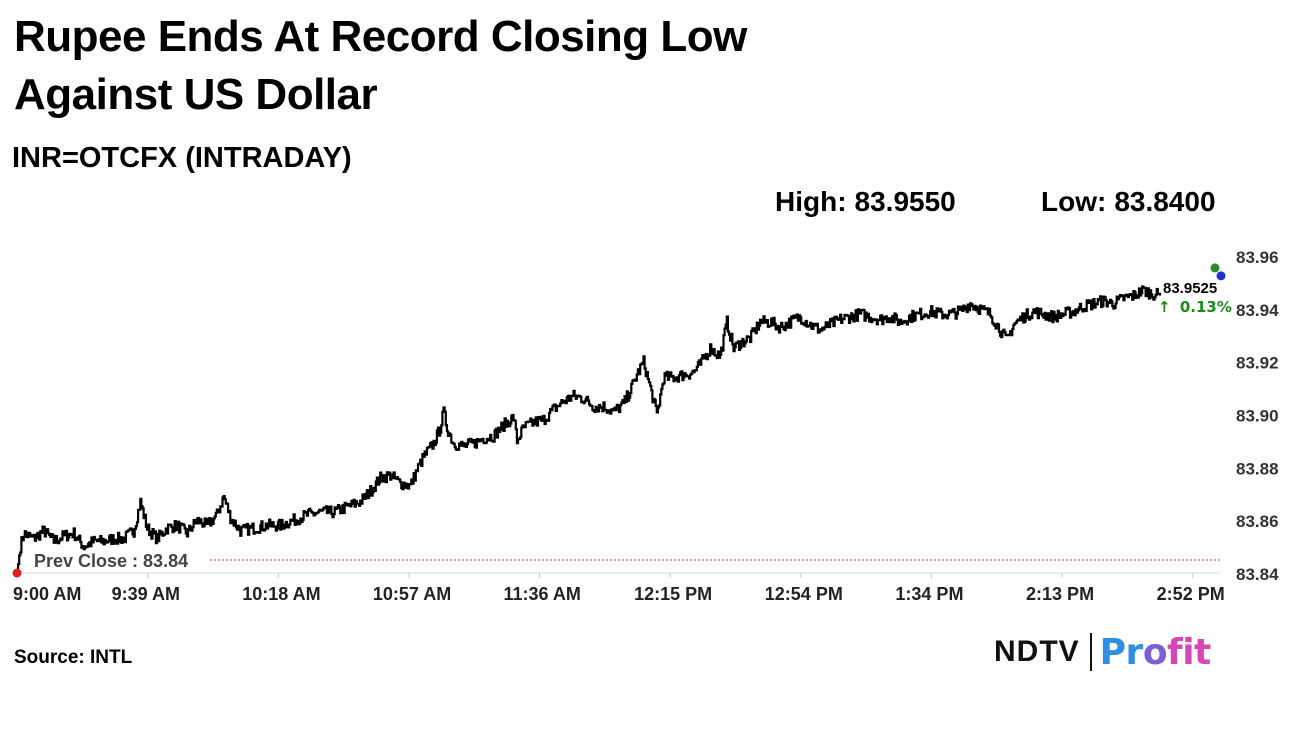 Image resolution: width=1296 pixels, height=729 pixels. Describe the element at coordinates (929, 594) in the screenshot. I see `x-tick-label: 1:34 PM` at that location.